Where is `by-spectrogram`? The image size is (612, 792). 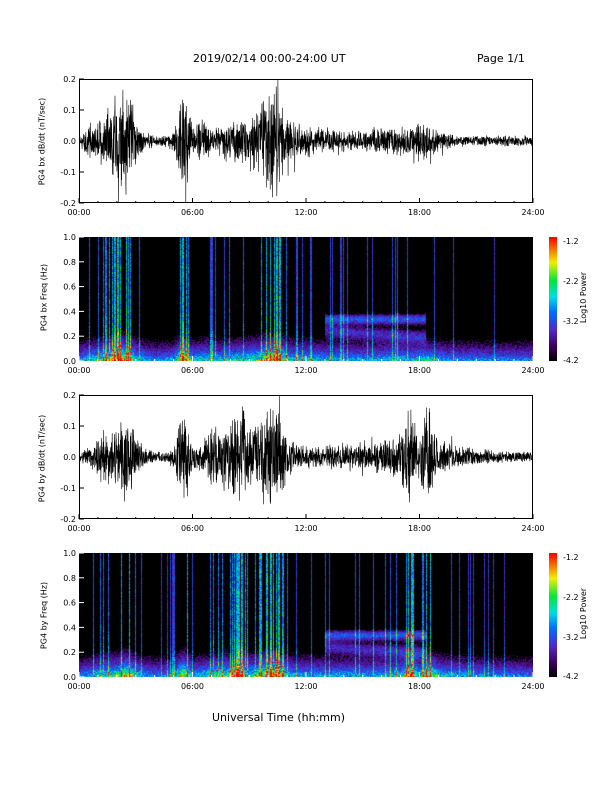 by-spectrogram is located at coordinates (306, 615).